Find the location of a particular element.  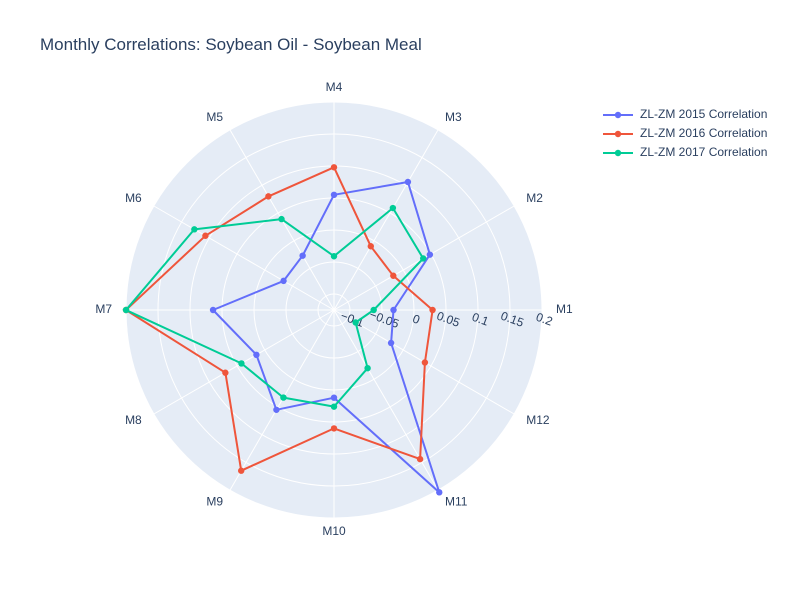

legend-label-1: ZL-ZM 2015 Correlation is located at coordinates (703, 114).